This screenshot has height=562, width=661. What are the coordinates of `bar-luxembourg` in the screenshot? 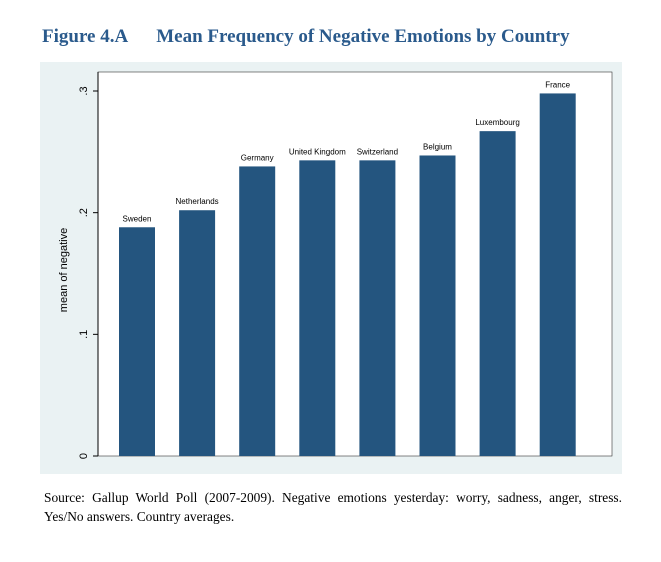 It's located at (497, 293).